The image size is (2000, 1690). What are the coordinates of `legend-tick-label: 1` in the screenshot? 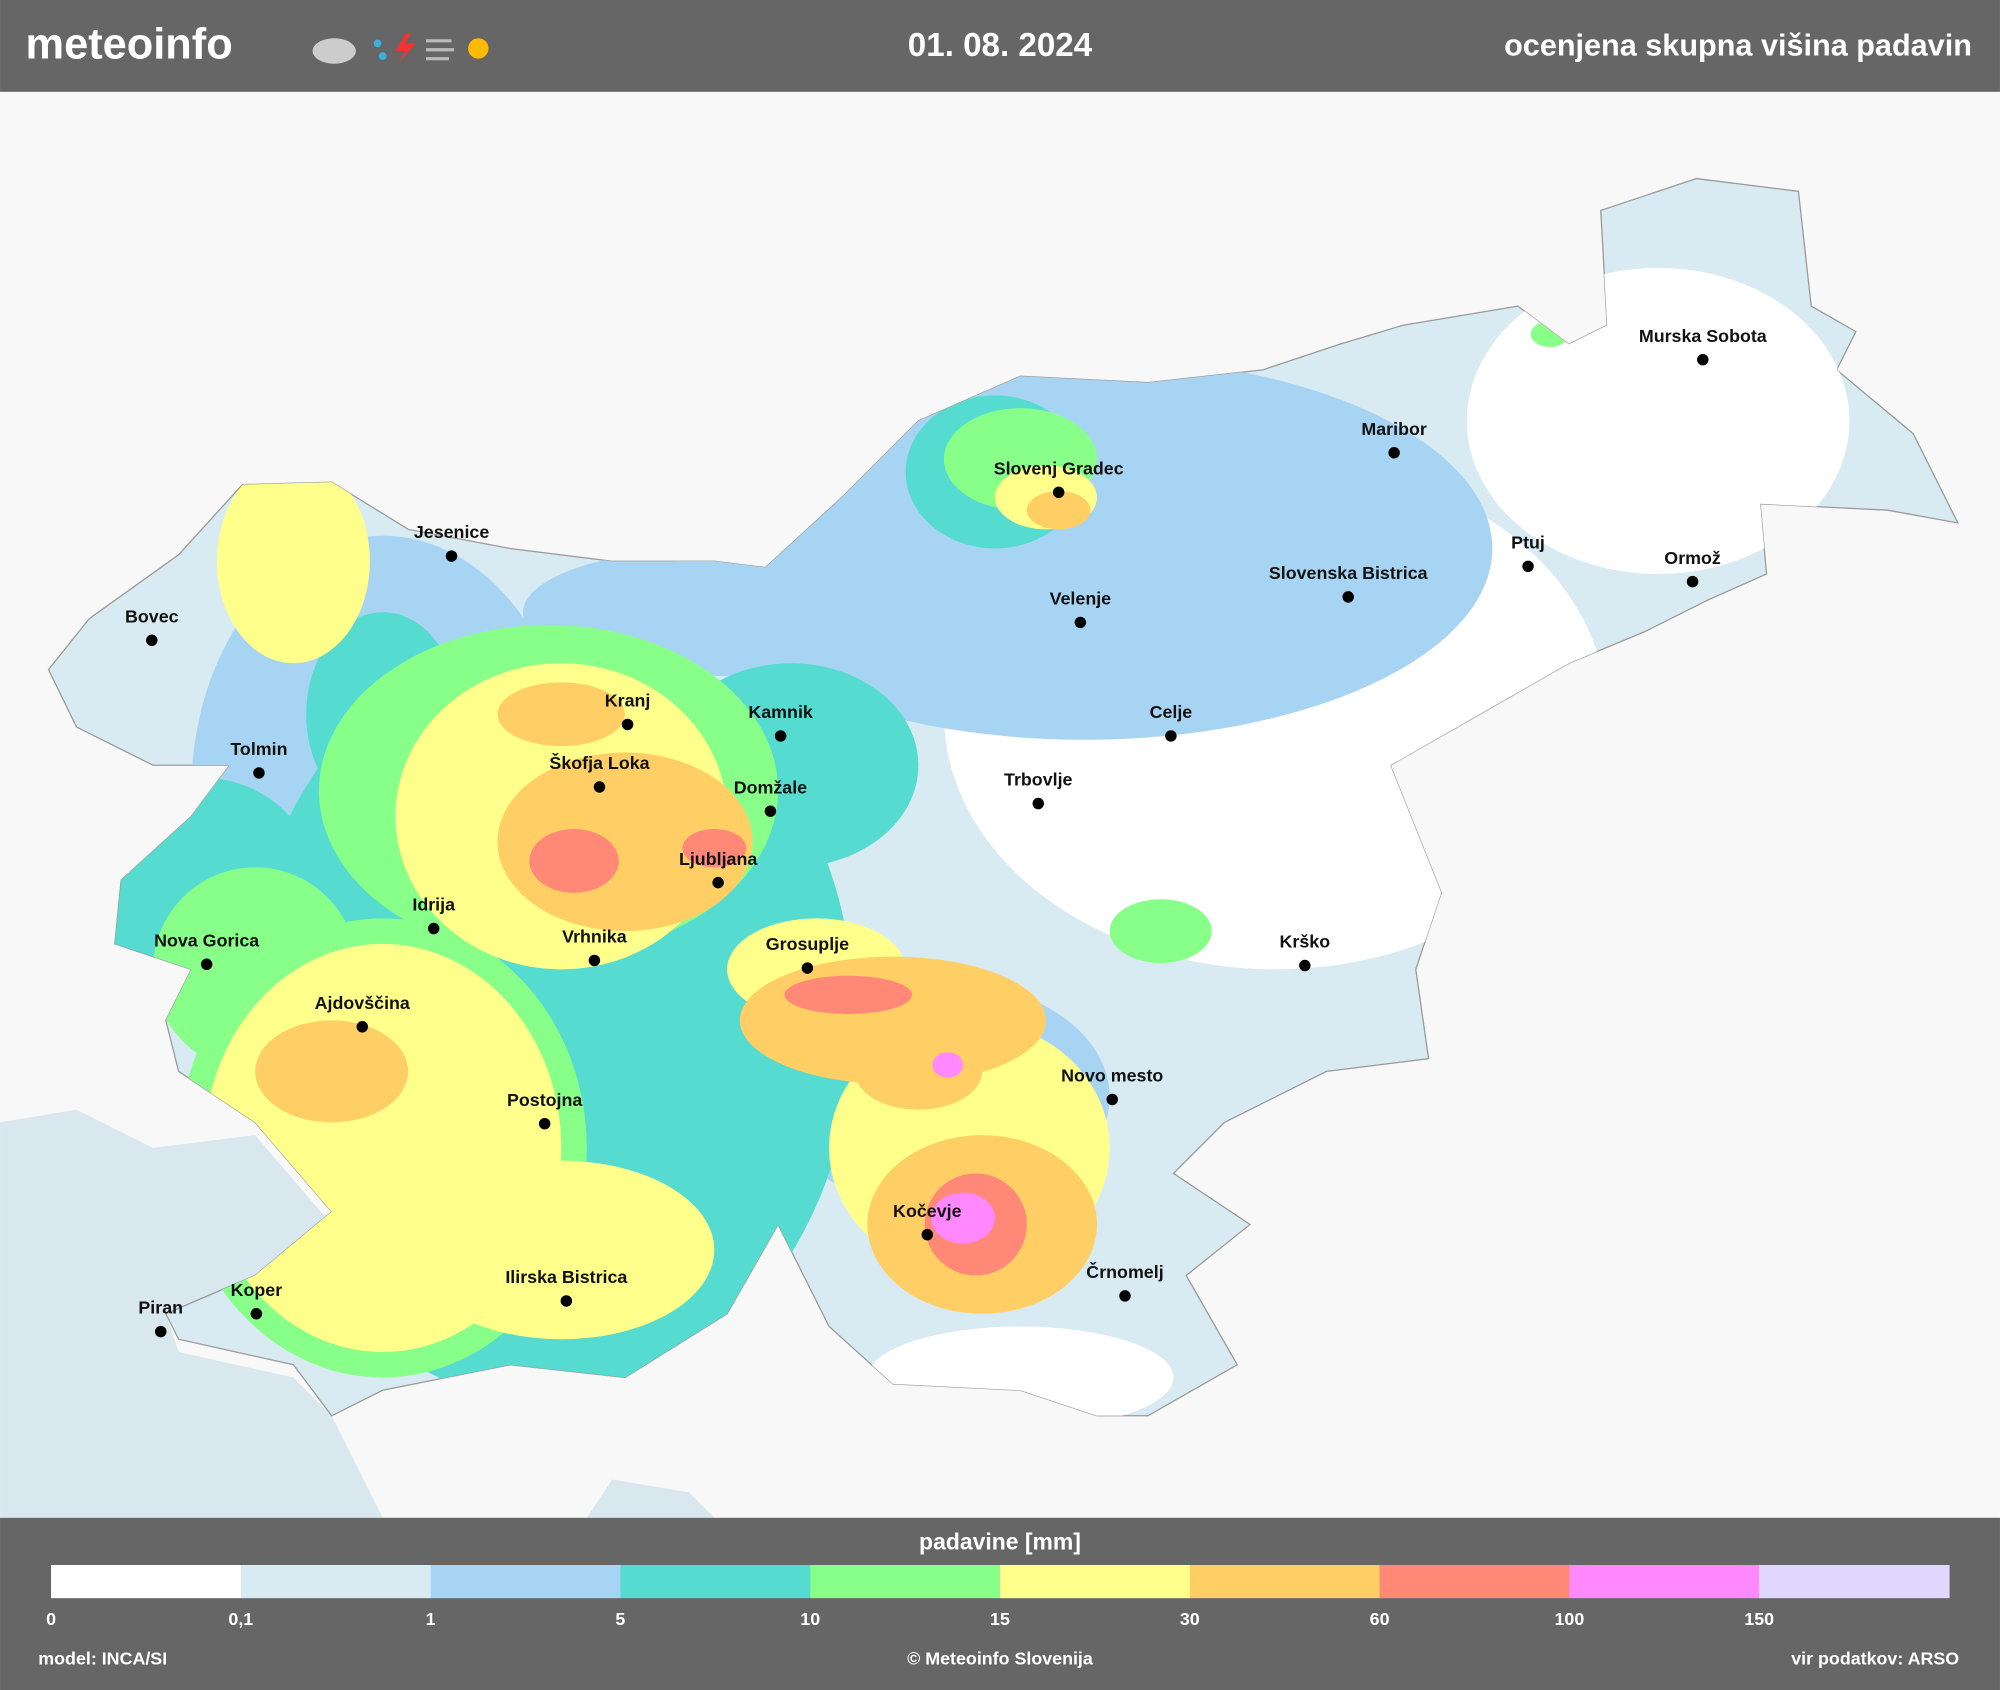 It's located at (431, 1619).